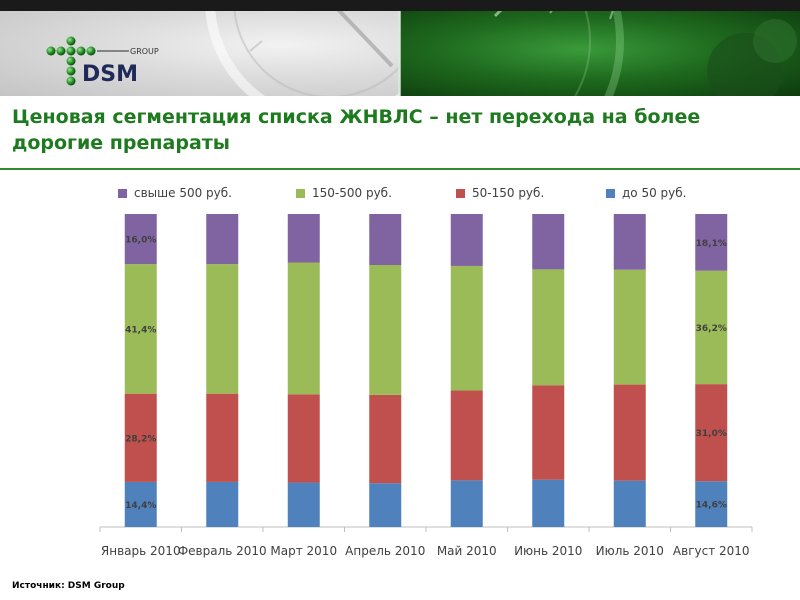  What do you see at coordinates (68, 586) in the screenshot?
I see `source-note: Источник: DSM Group` at bounding box center [68, 586].